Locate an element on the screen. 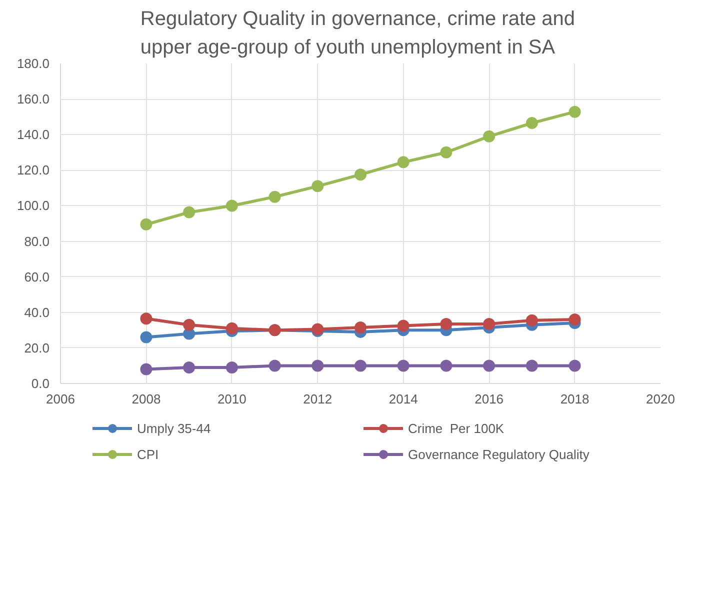 The height and width of the screenshot is (601, 726). x-tick-label: 2018 is located at coordinates (575, 399).